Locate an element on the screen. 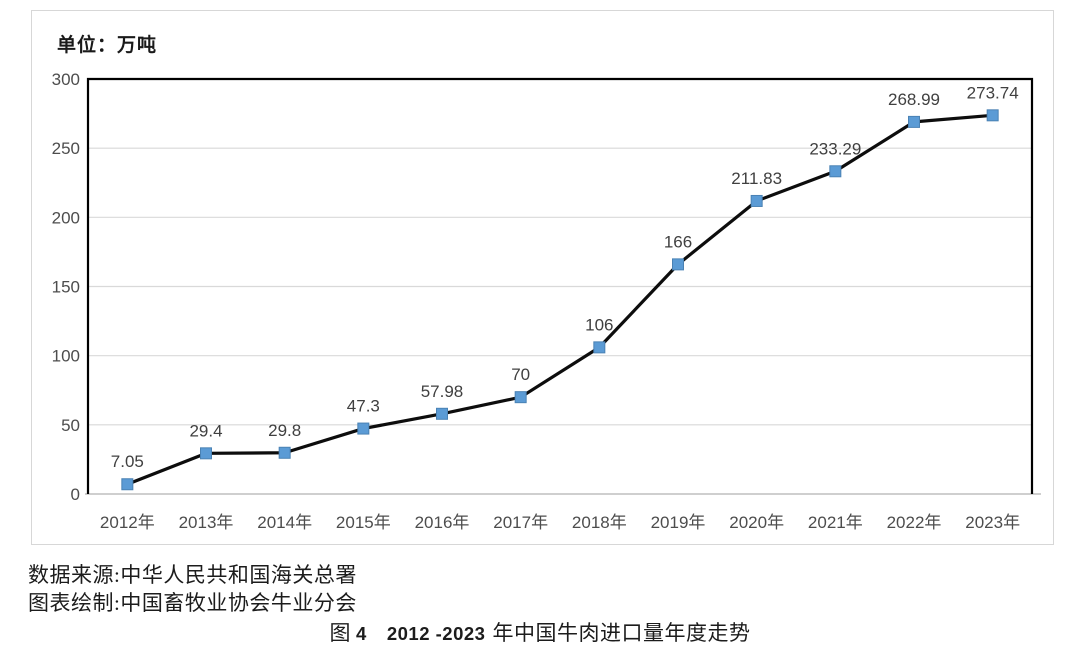 Image resolution: width=1080 pixels, height=663 pixels. figure-caption: 图 4 2012 -2023 年中国牛肉进口量年度走势 is located at coordinates (540, 632).